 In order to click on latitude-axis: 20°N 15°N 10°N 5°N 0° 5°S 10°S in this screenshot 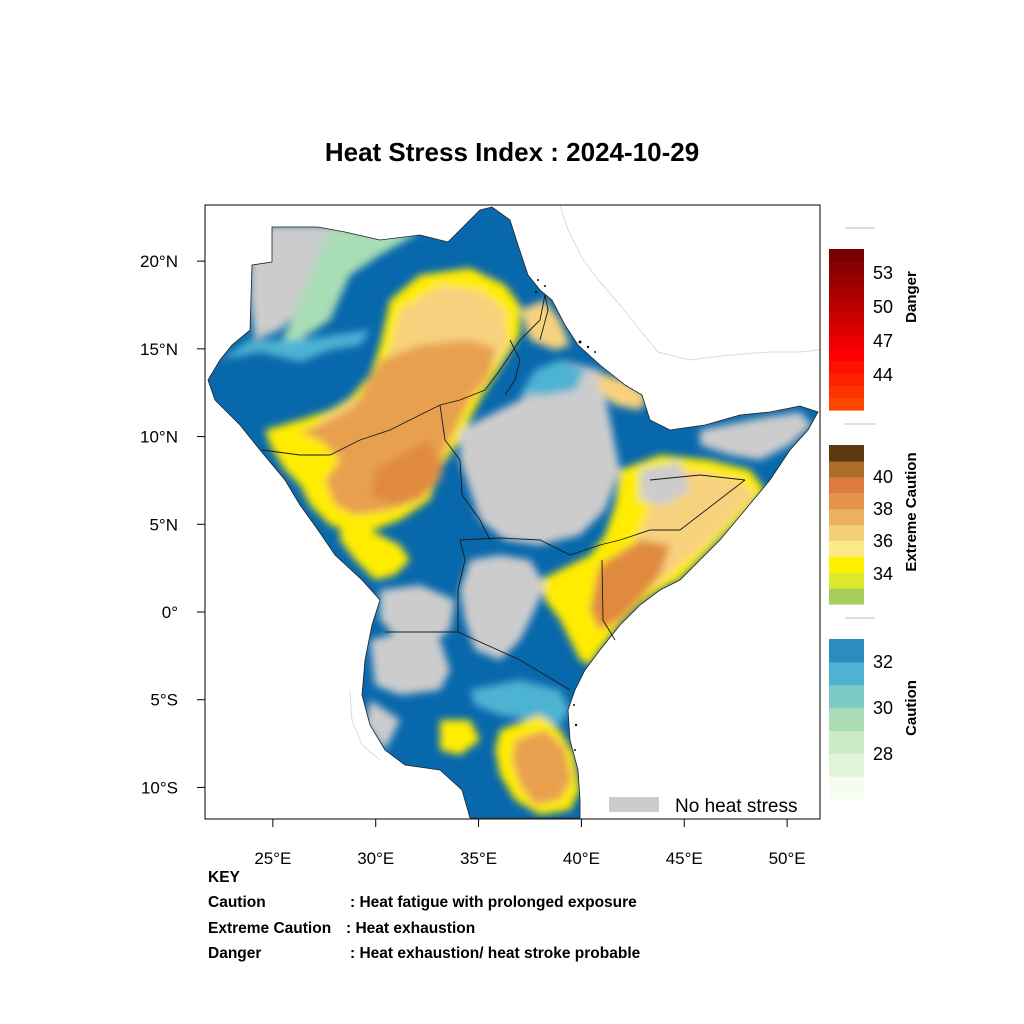, I will do `click(172, 524)`.